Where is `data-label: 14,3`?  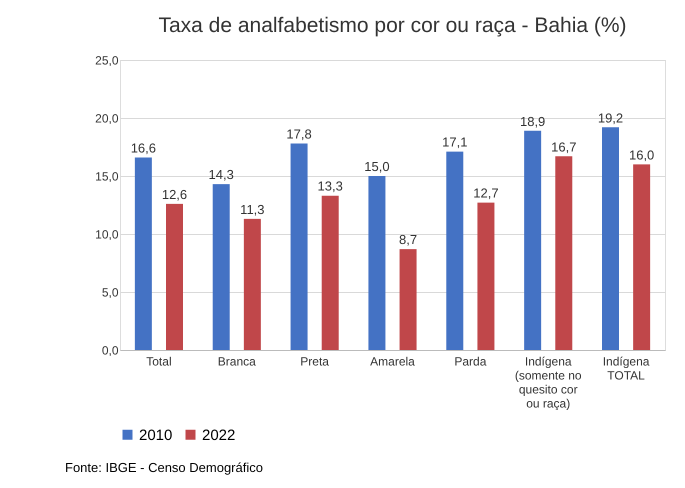 data-label: 14,3 is located at coordinates (221, 174).